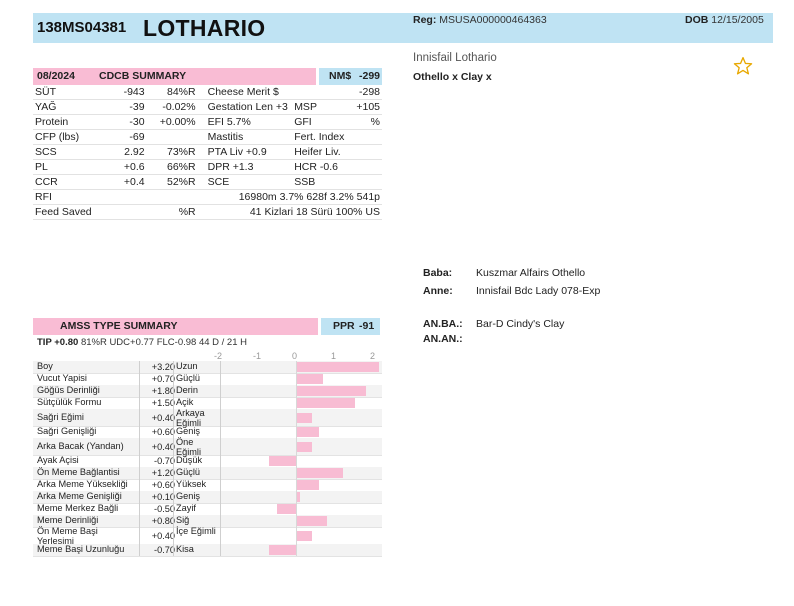 This screenshot has width=794, height=606. What do you see at coordinates (120, 167) in the screenshot?
I see `cdcb-cell: +0.6` at bounding box center [120, 167].